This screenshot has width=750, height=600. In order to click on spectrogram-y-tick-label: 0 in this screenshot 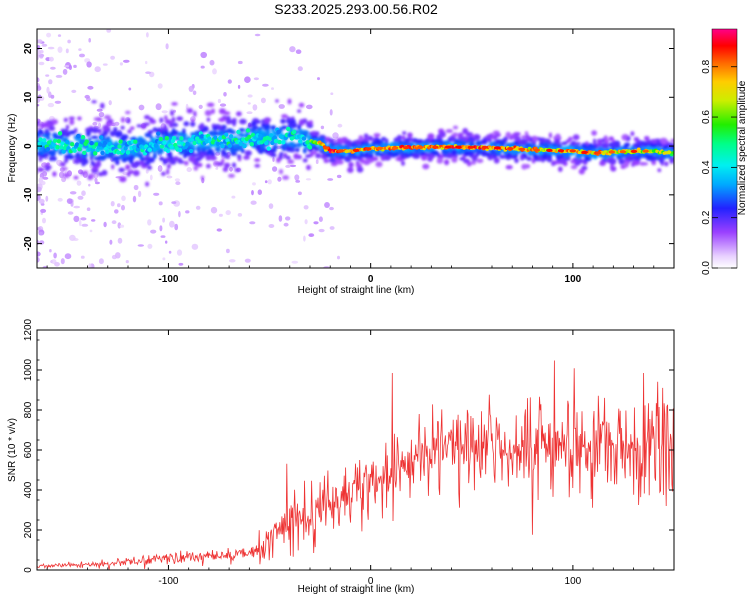, I will do `click(28, 146)`.